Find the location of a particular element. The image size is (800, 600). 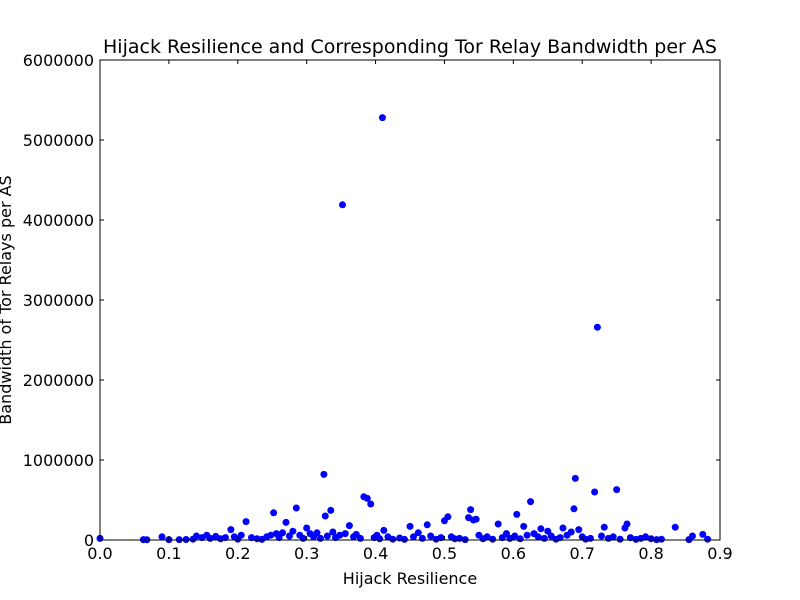

x-tick-label: 0.6 is located at coordinates (513, 553).